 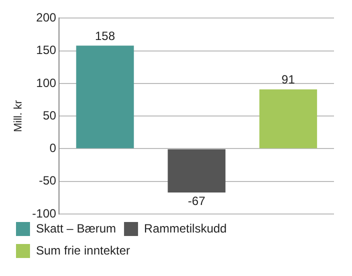 I want to click on y-tick-label: 50, so click(x=49, y=115).